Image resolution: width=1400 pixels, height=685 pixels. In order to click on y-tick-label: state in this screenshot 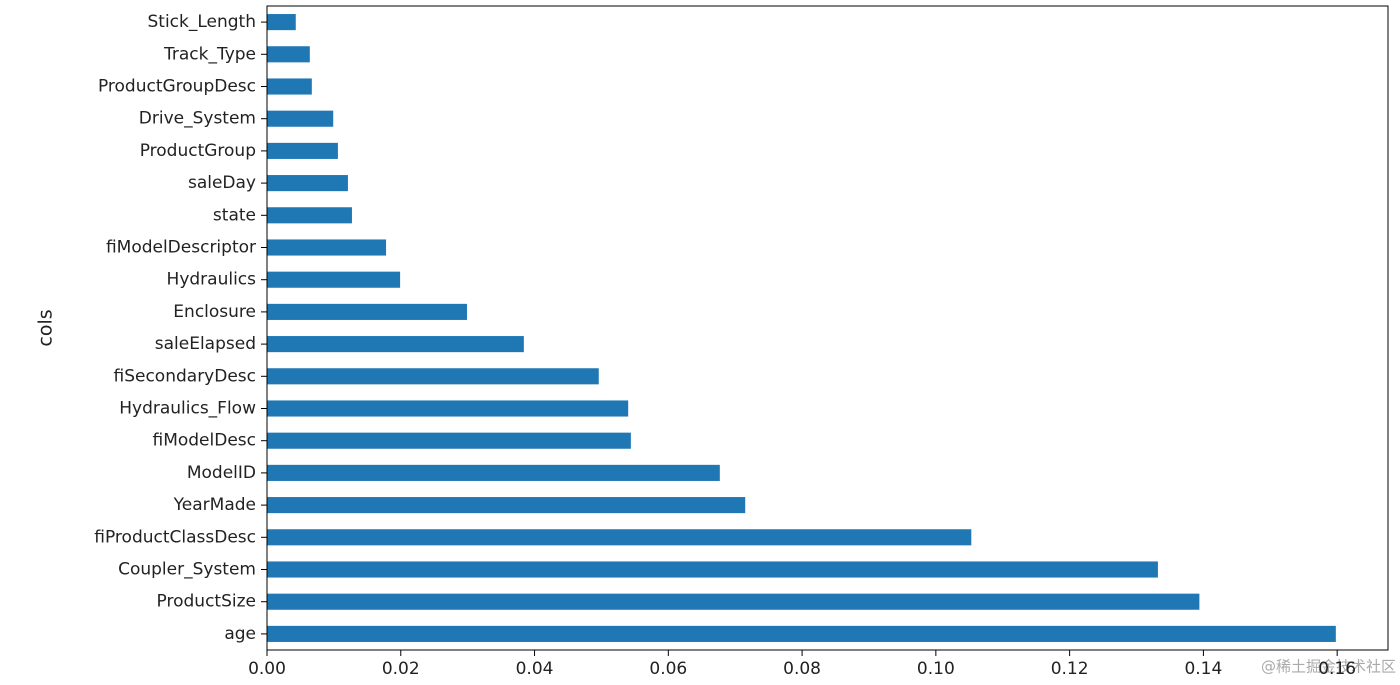, I will do `click(234, 215)`.